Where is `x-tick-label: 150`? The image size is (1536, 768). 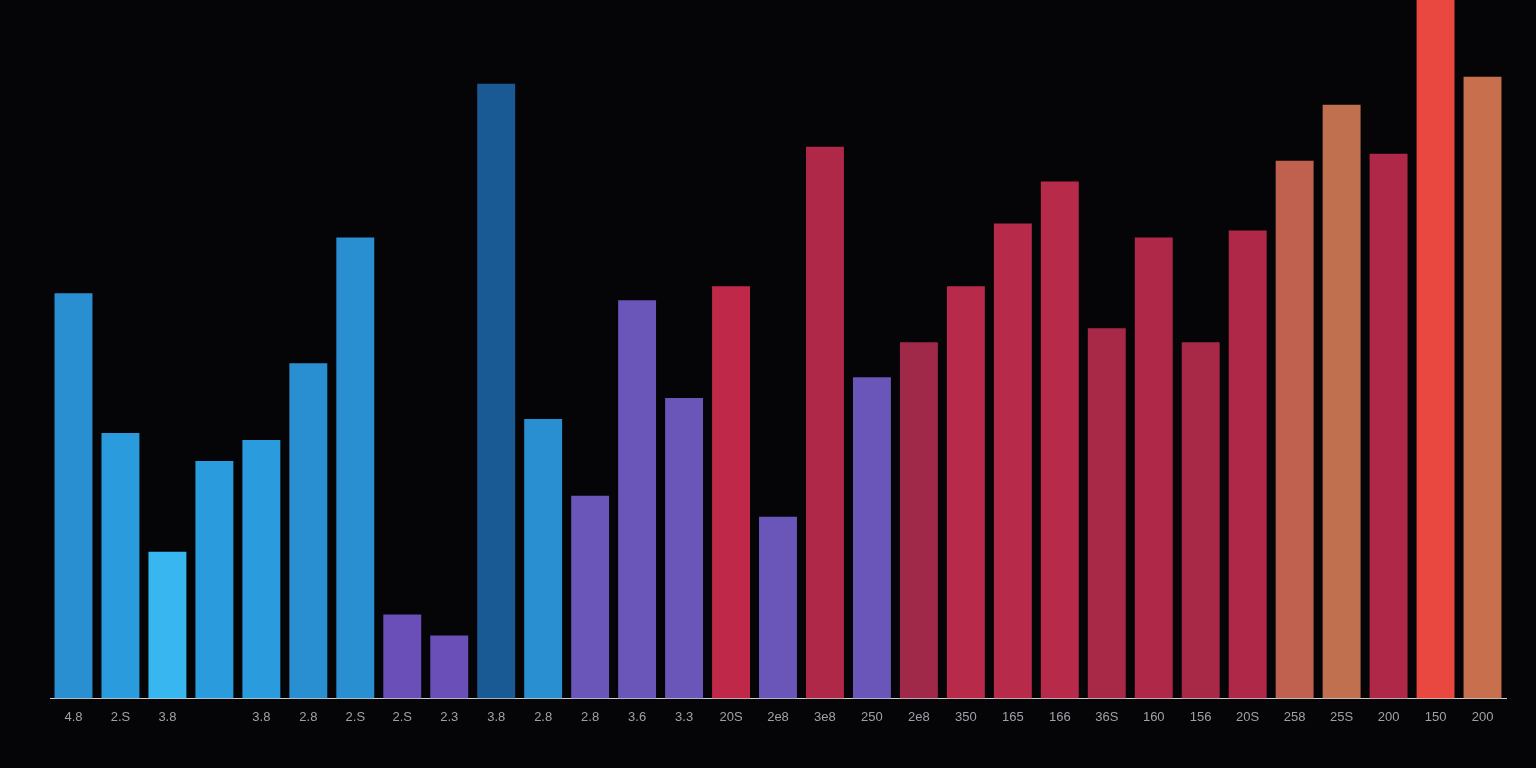 x-tick-label: 150 is located at coordinates (1435, 716).